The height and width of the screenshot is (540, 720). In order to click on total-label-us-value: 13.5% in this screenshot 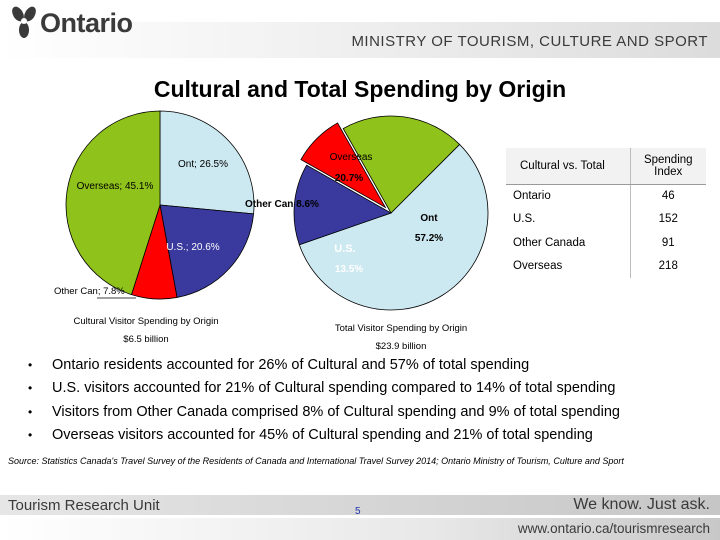, I will do `click(349, 269)`.